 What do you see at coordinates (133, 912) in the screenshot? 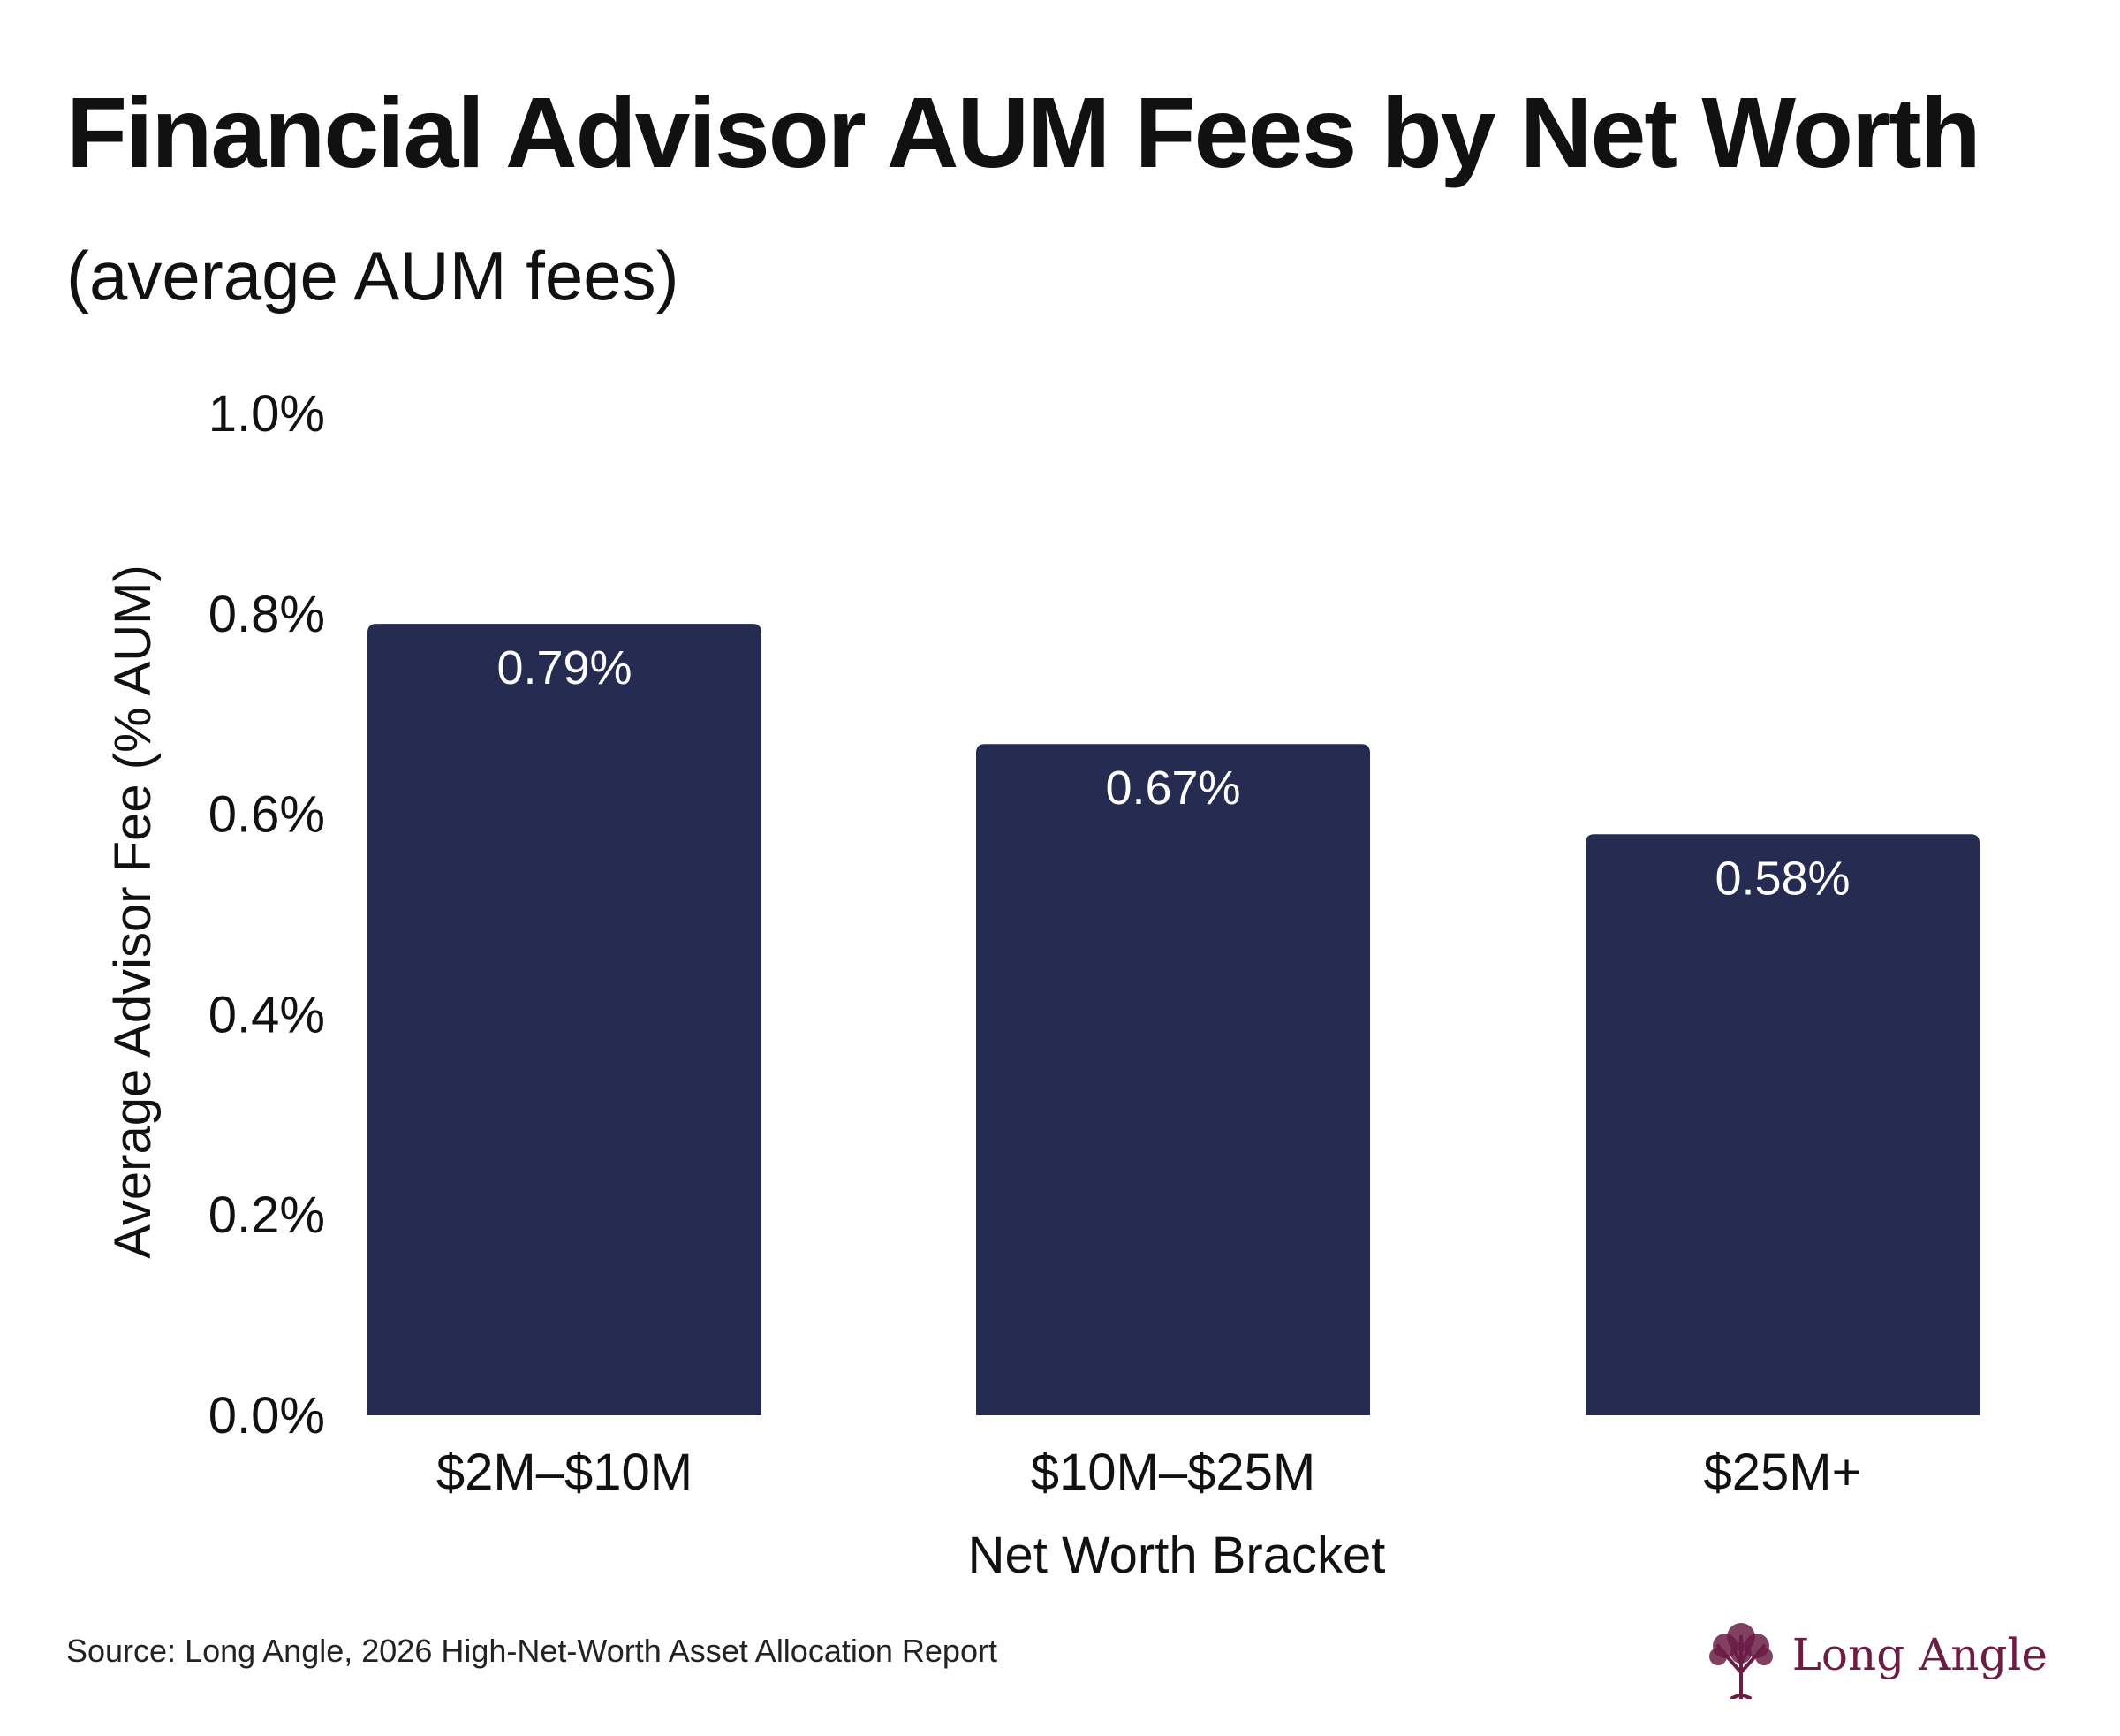
I see `y-axis-label: Average Advisor Fee (% AUM)` at bounding box center [133, 912].